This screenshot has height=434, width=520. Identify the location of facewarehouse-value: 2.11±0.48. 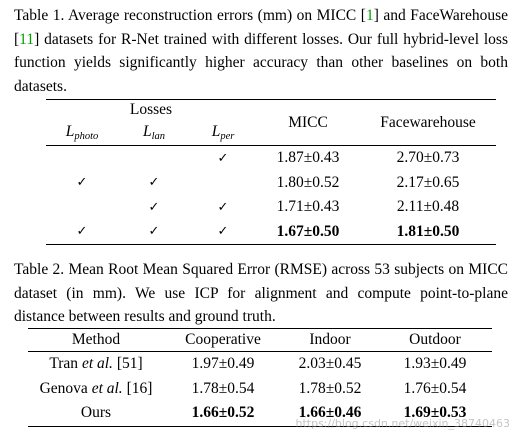
(428, 207).